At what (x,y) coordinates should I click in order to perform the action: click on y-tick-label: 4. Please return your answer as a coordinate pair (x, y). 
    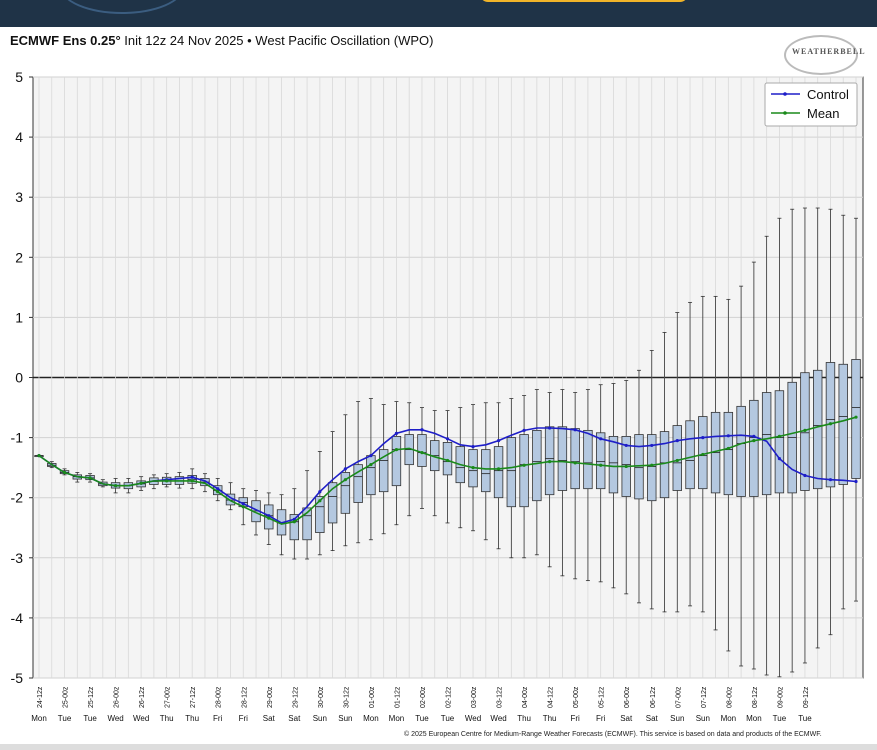
    Looking at the image, I should click on (19, 137).